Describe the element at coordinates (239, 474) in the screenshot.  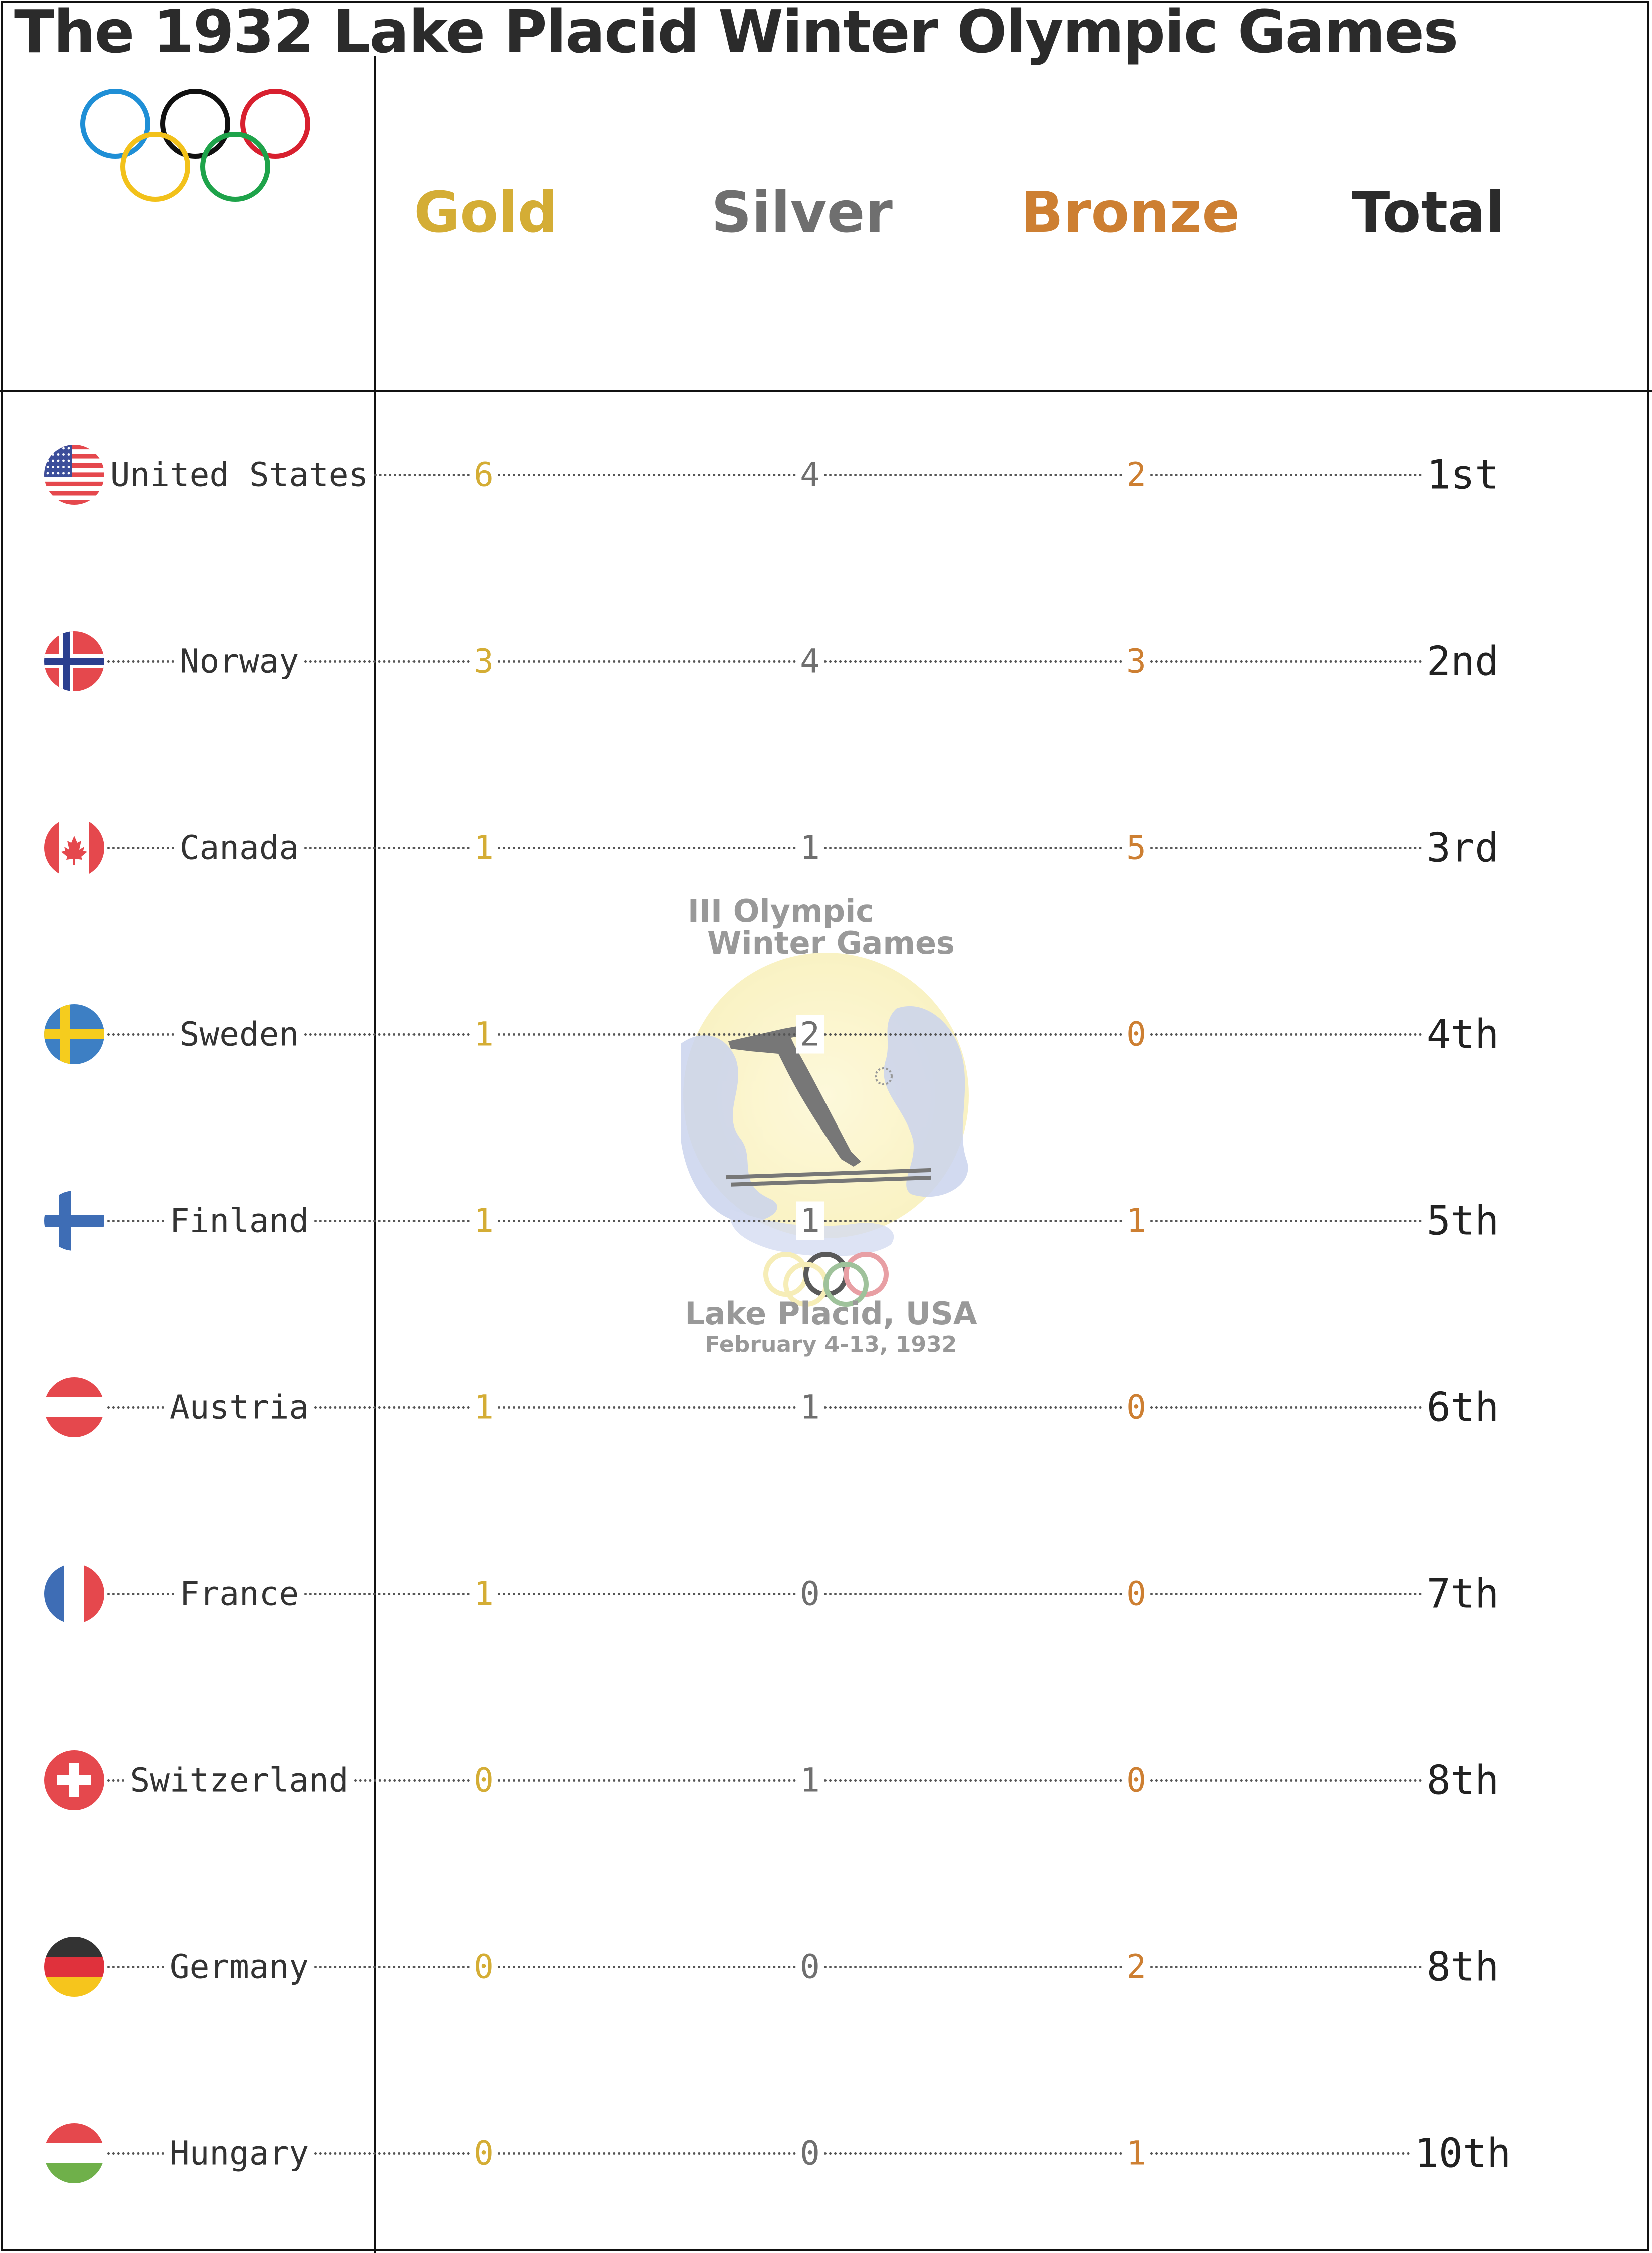
I see `country-name: United States` at that location.